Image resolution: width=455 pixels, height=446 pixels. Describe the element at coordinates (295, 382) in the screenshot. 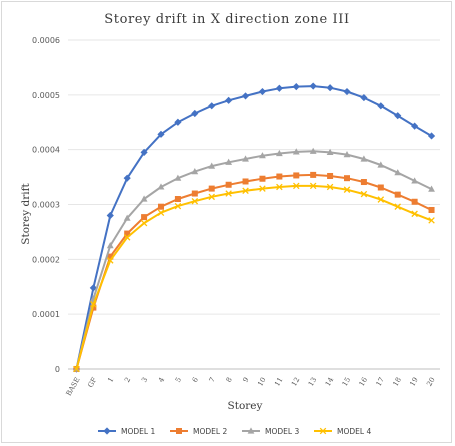

I see `x-tick-label: 12` at that location.